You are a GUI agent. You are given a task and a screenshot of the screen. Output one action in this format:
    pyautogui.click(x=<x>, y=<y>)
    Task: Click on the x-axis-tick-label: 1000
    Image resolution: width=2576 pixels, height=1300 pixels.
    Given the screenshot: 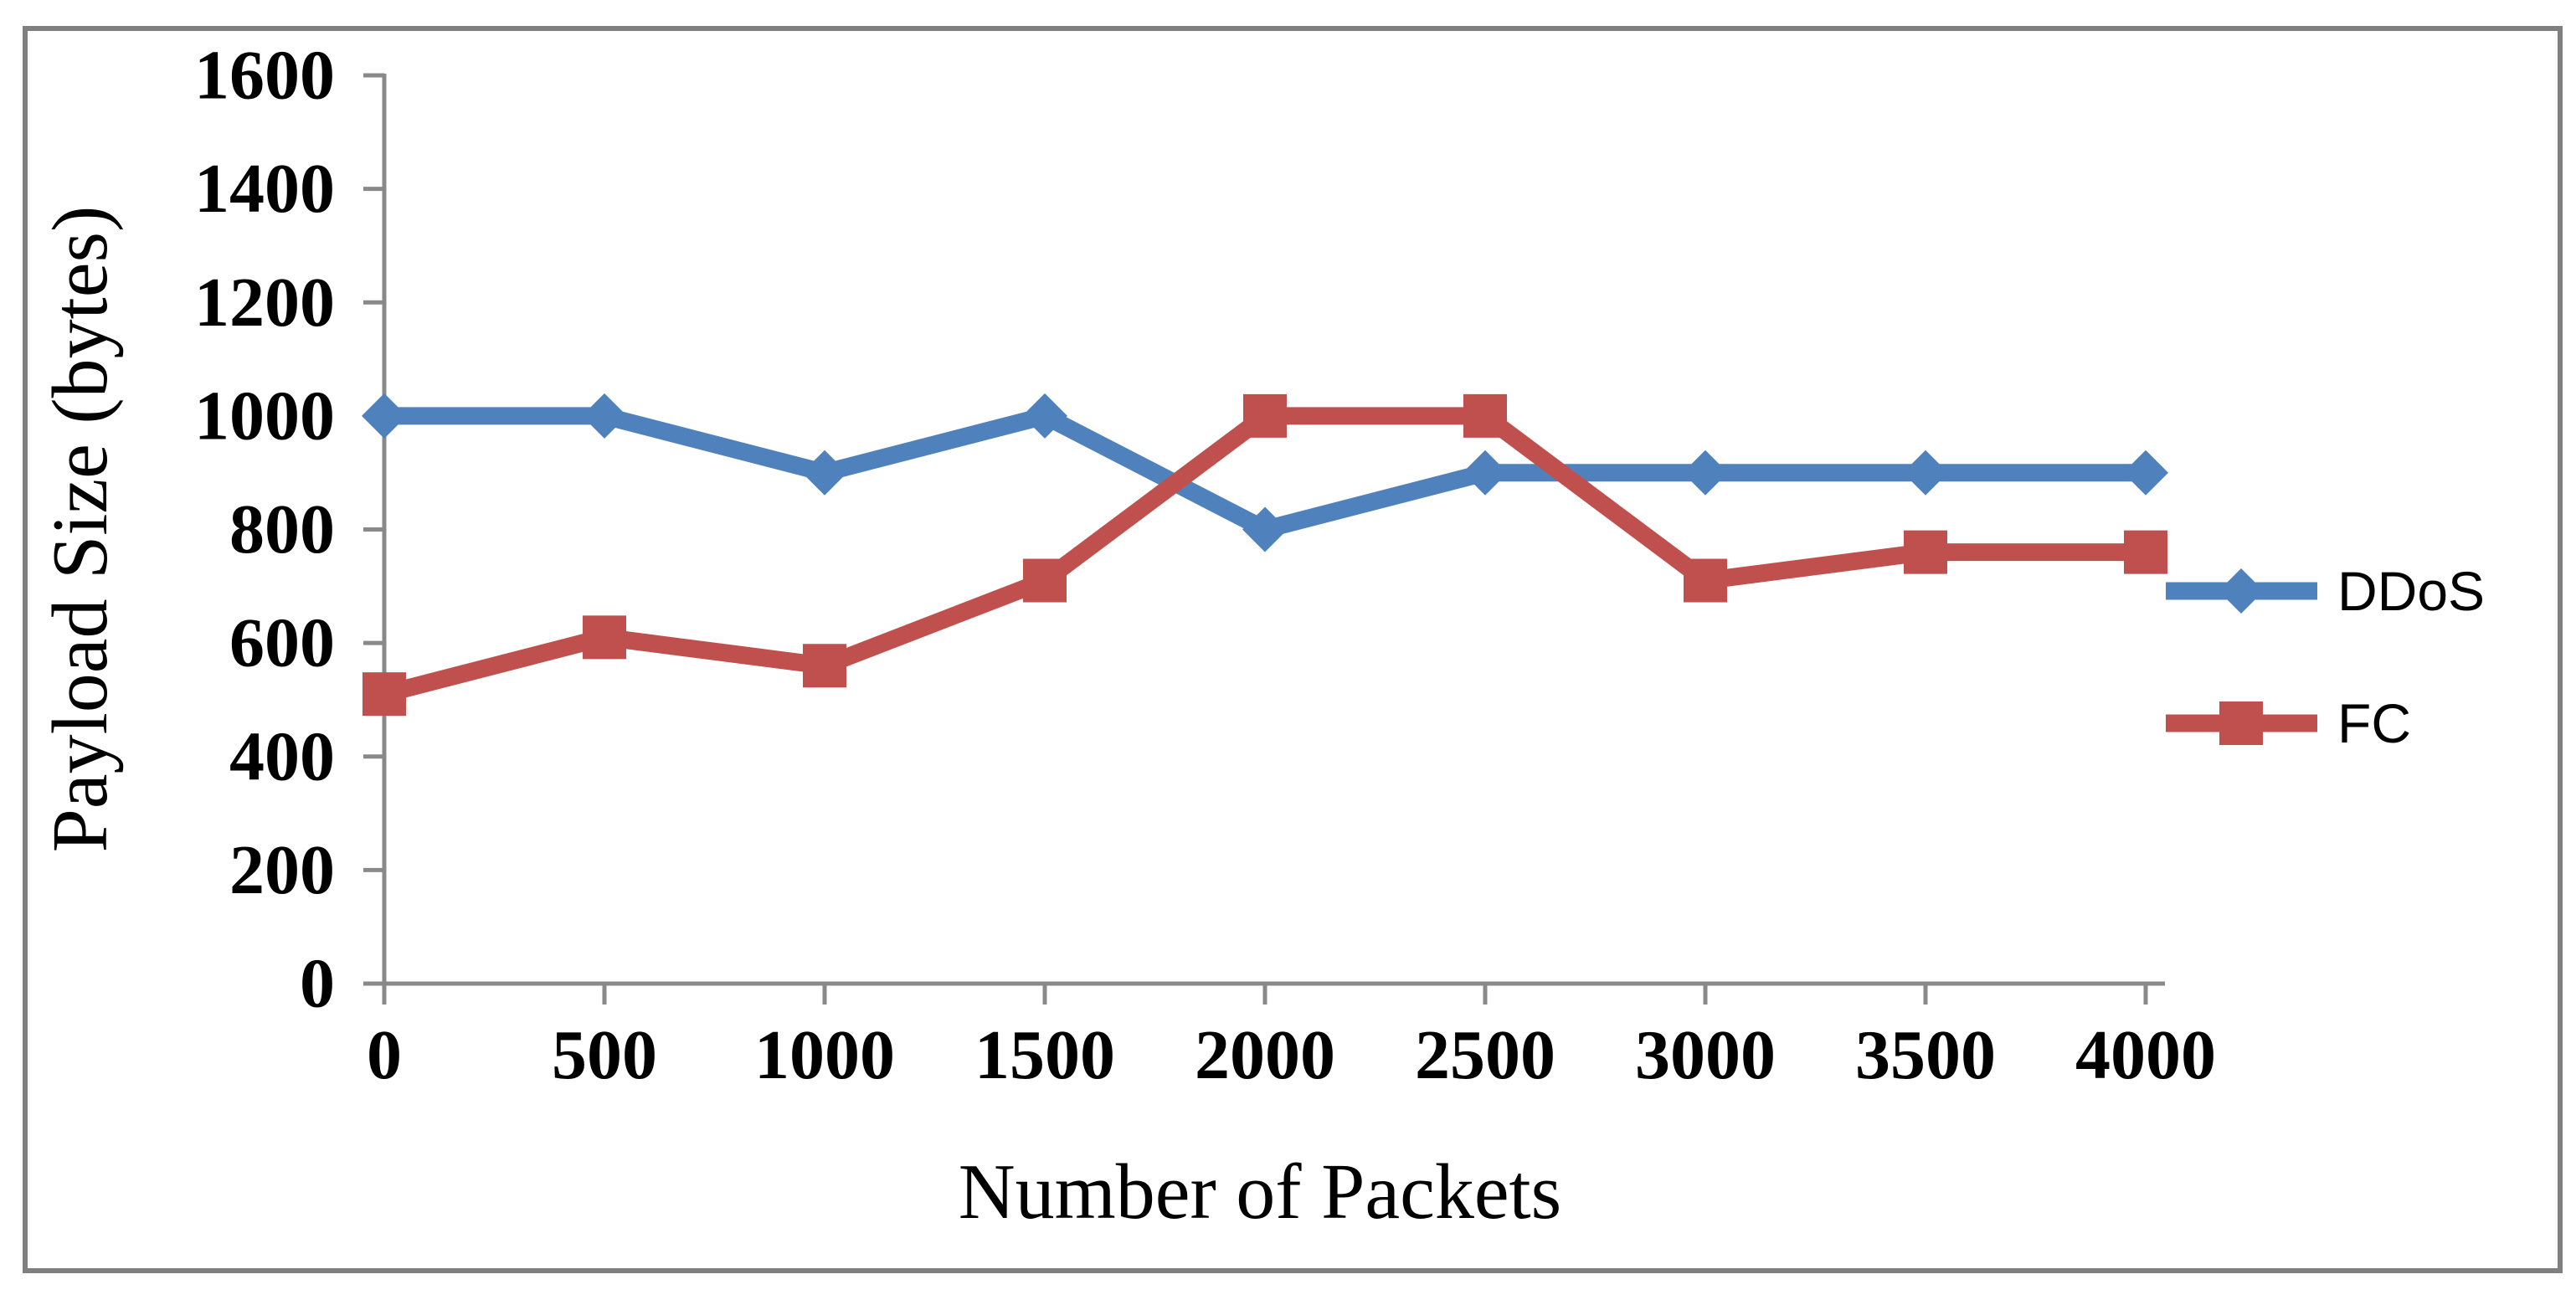 What is the action you would take?
    pyautogui.click(x=824, y=1055)
    